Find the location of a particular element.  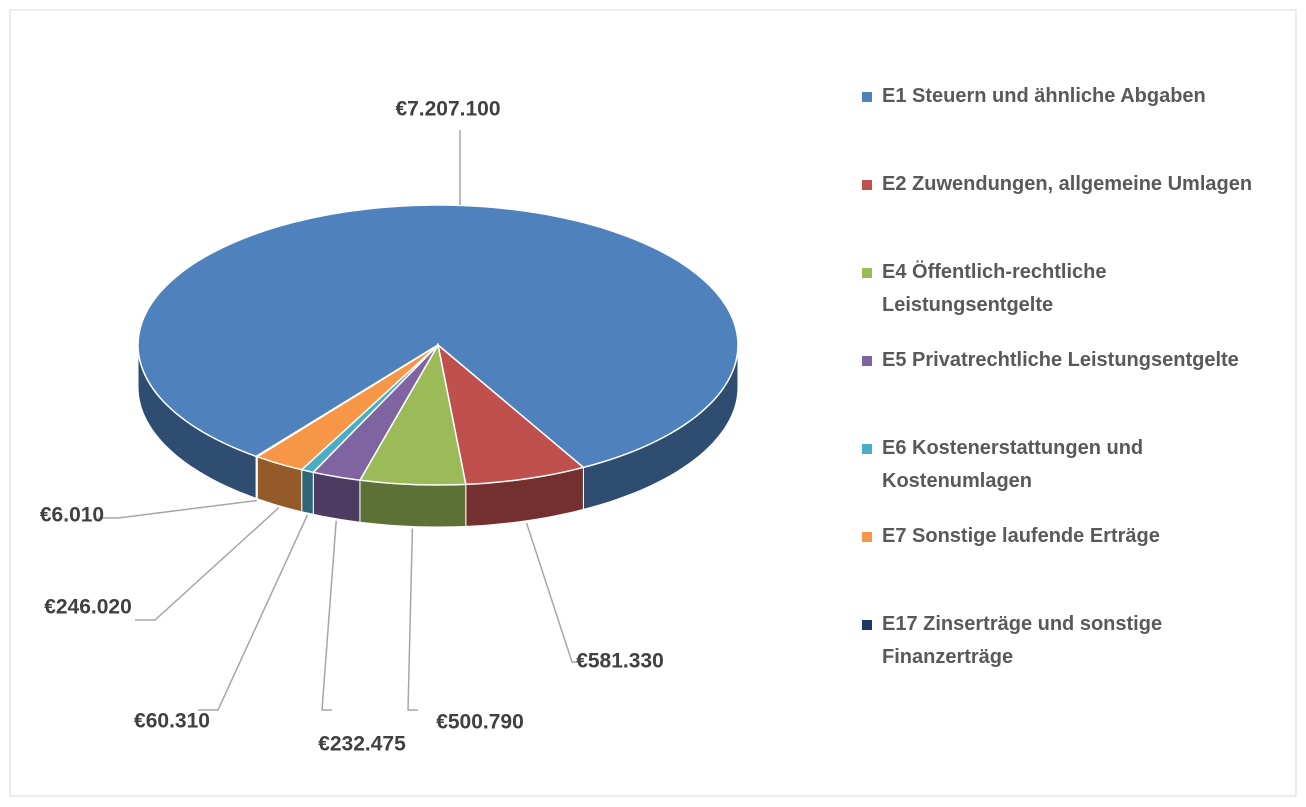

legend-label: E1 Steuern und ähnliche Abgaben is located at coordinates (1044, 96).